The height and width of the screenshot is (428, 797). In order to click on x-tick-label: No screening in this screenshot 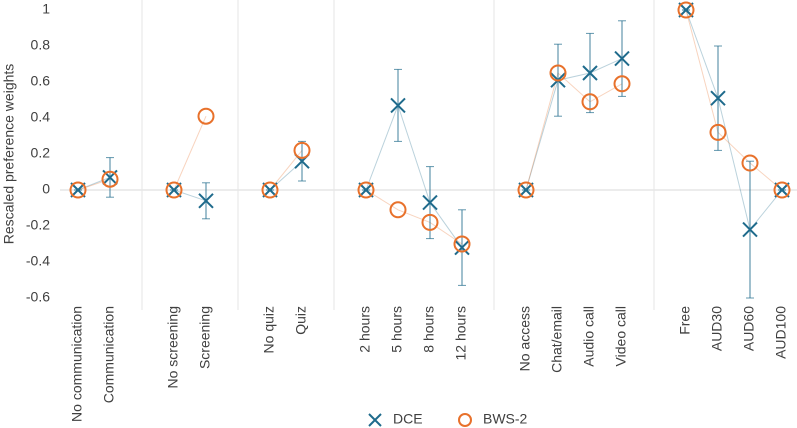, I will do `click(173, 347)`.